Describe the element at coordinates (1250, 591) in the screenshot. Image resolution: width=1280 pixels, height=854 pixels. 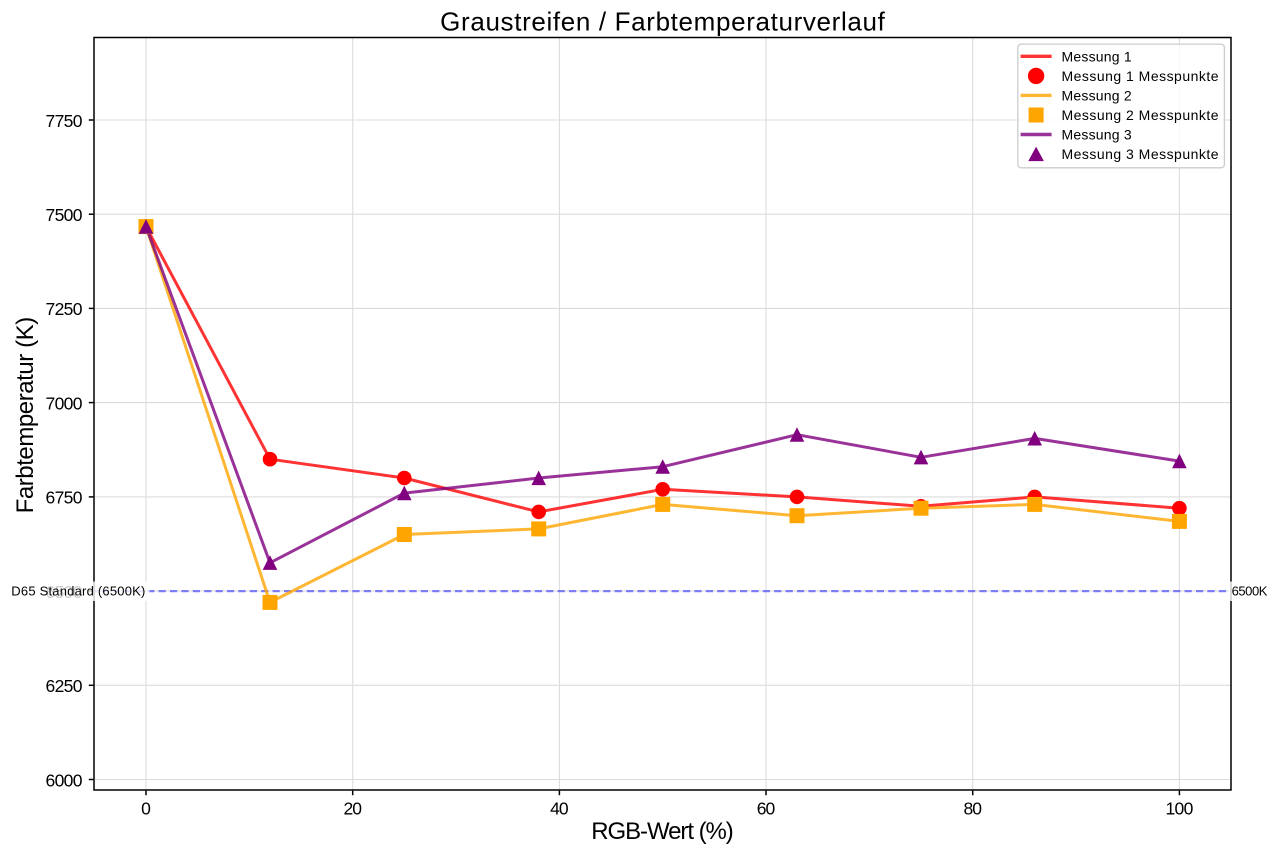
I see `svg-text: 6500K` at that location.